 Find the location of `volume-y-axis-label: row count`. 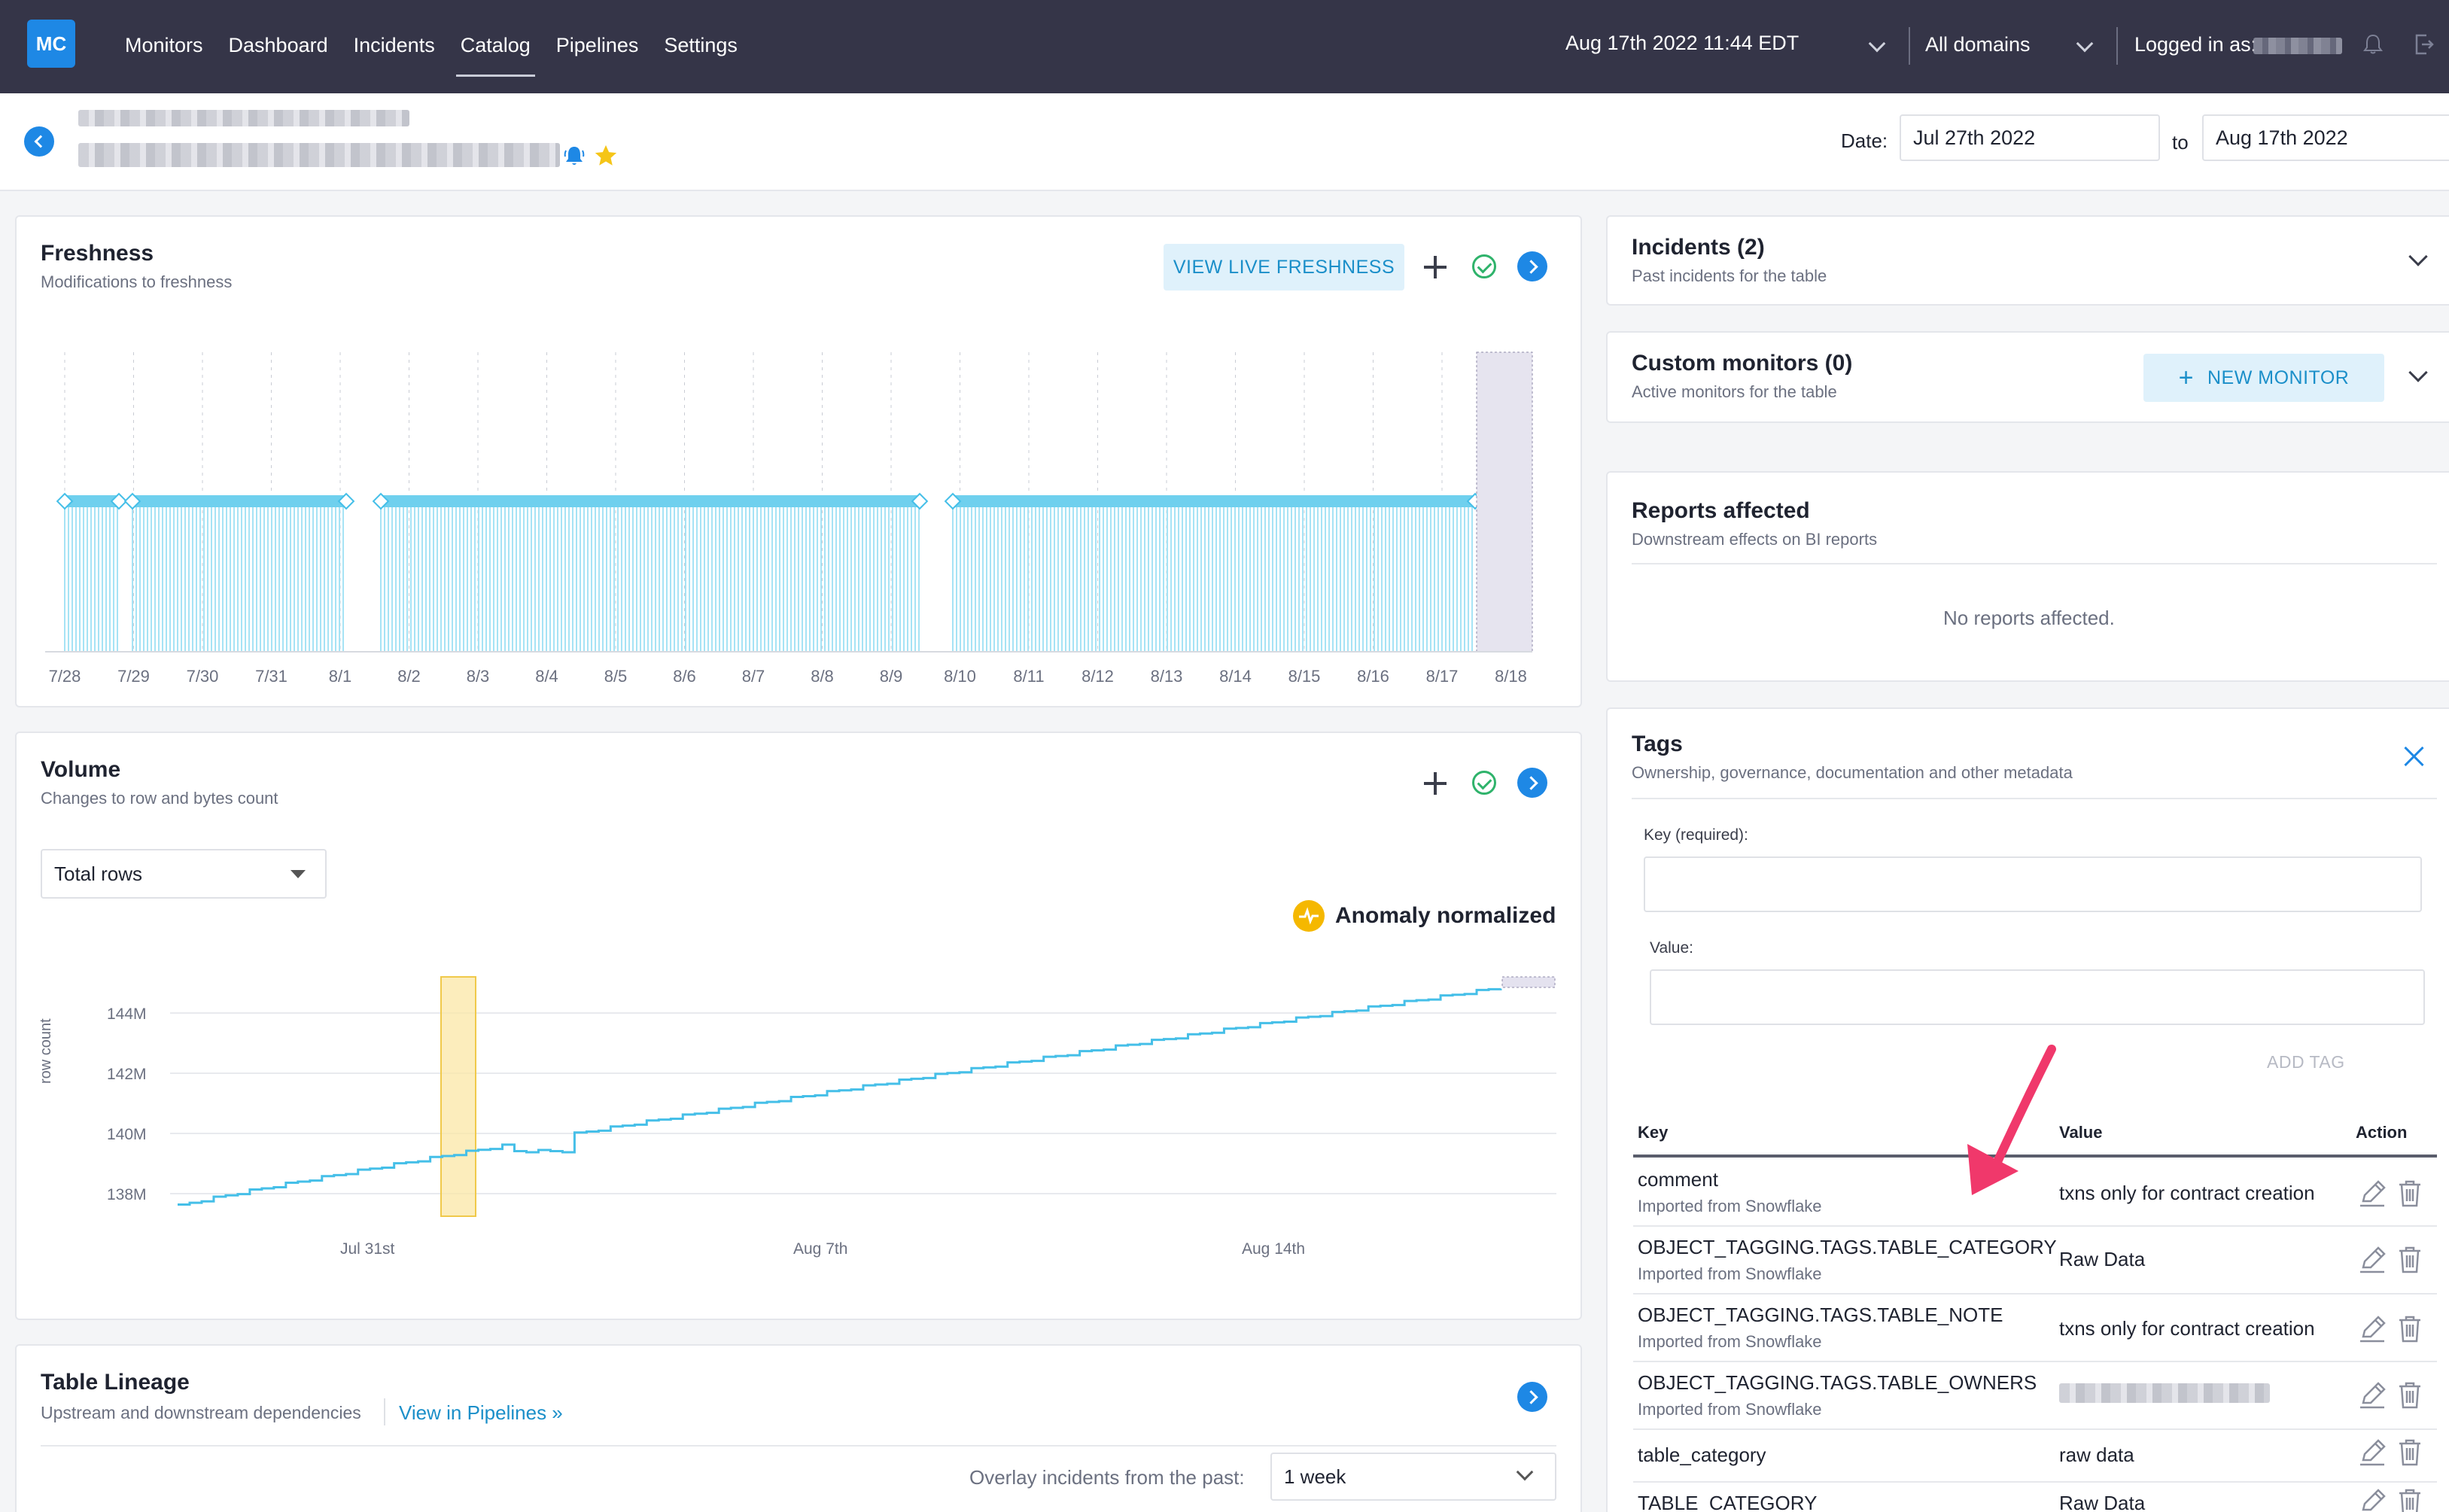

volume-y-axis-label: row count is located at coordinates (46, 1051).